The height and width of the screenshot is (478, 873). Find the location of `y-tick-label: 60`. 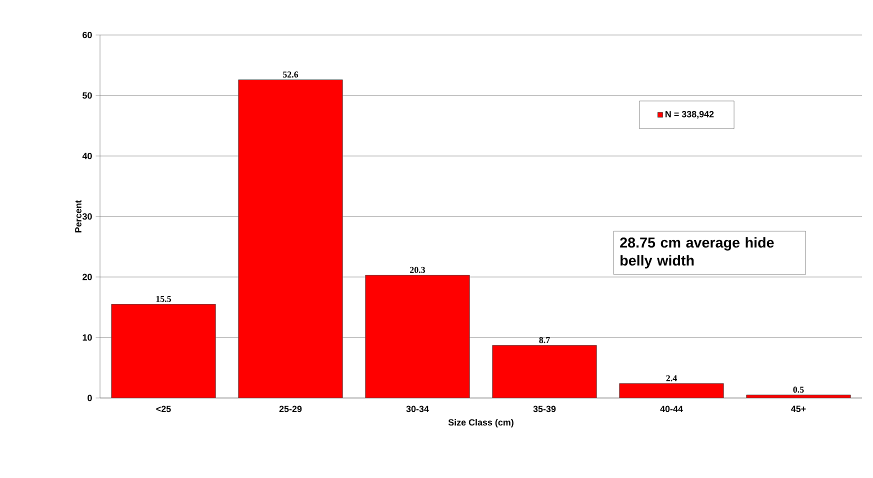

y-tick-label: 60 is located at coordinates (87, 35).